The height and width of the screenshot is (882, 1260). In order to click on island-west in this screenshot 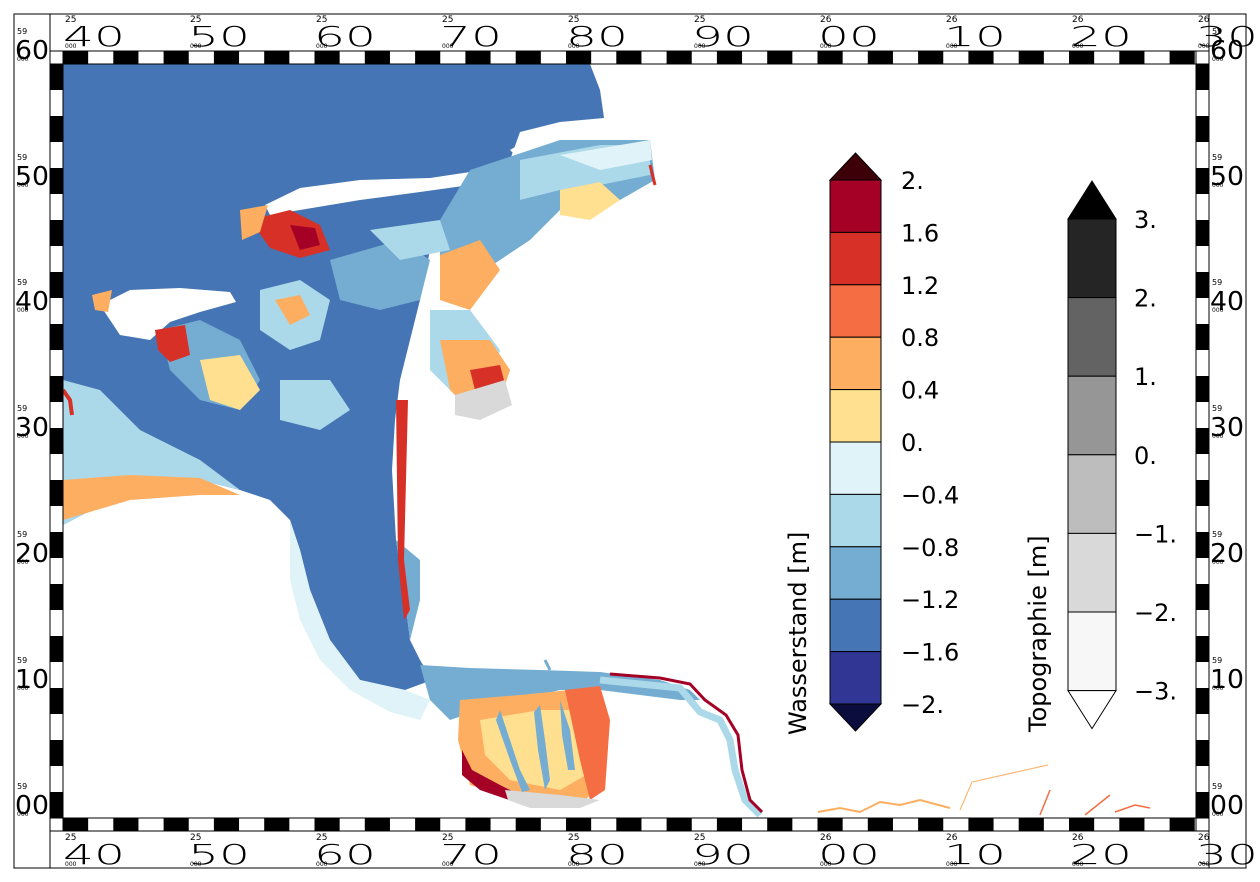, I will do `click(168, 314)`.